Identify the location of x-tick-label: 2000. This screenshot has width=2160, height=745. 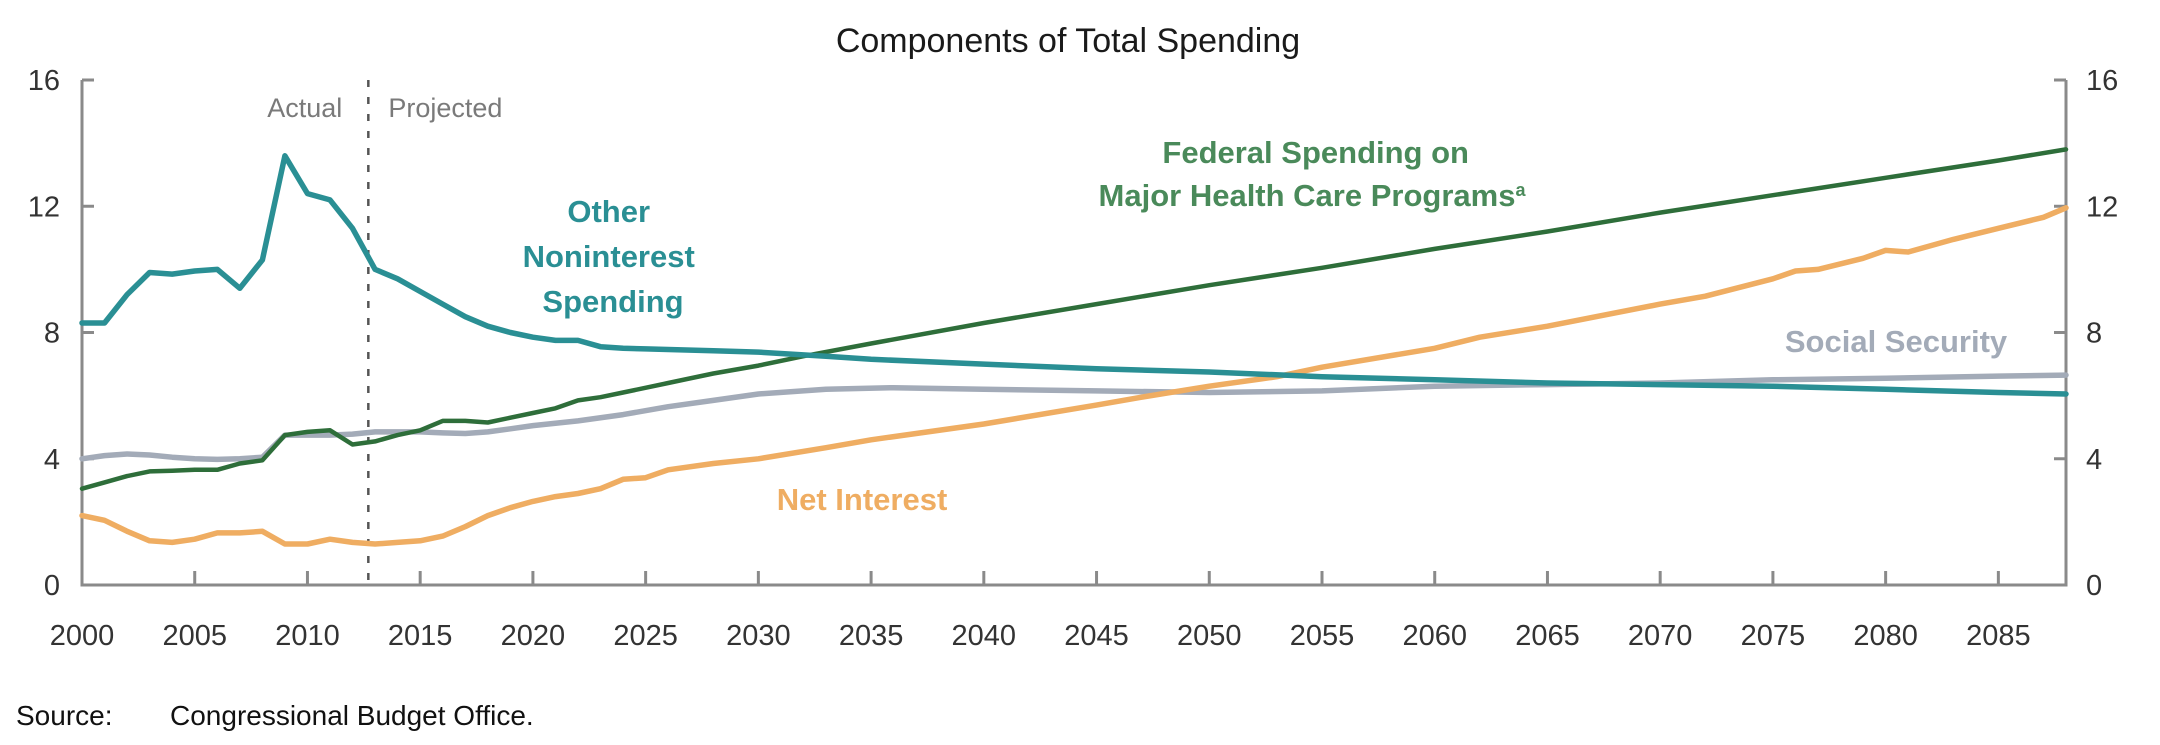
(82, 636).